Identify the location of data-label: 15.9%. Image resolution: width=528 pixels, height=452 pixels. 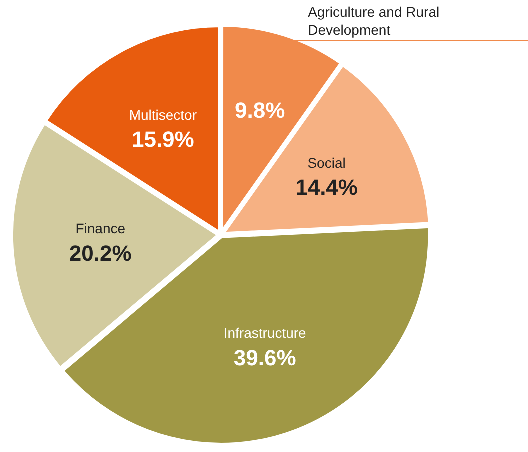
(163, 139).